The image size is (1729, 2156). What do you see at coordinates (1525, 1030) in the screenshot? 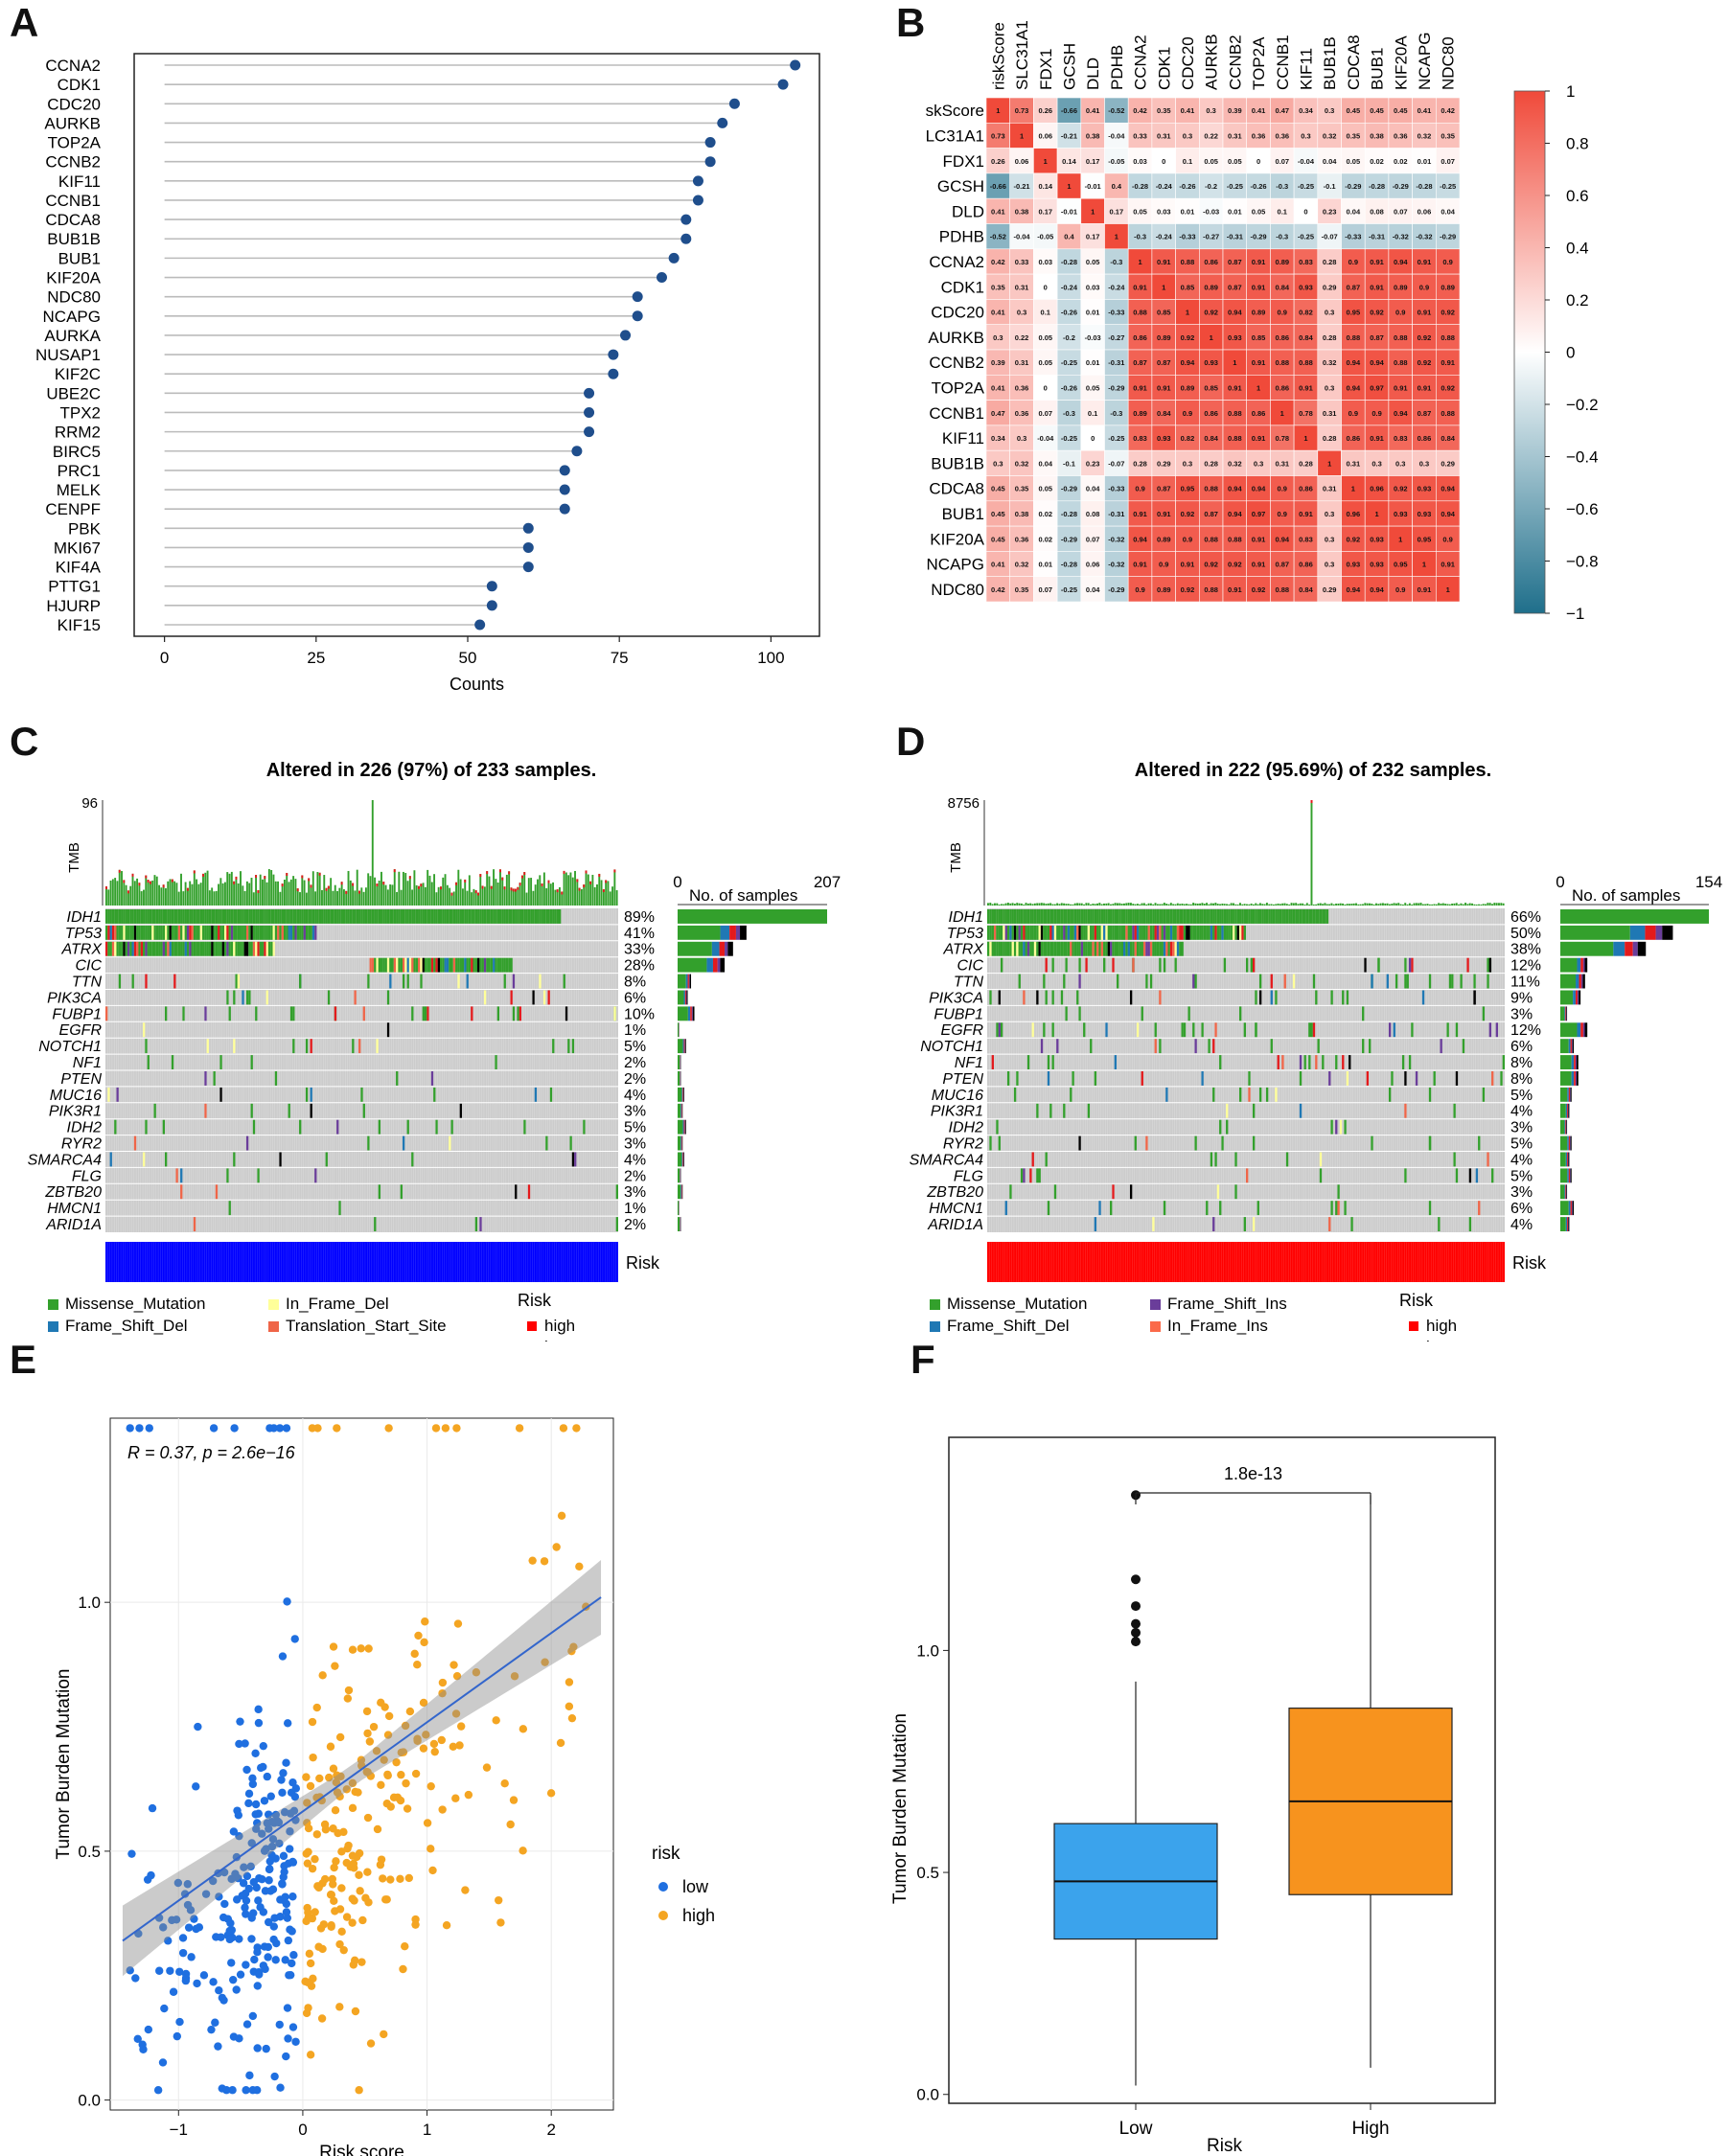
I see `gene-percent: 12%` at bounding box center [1525, 1030].